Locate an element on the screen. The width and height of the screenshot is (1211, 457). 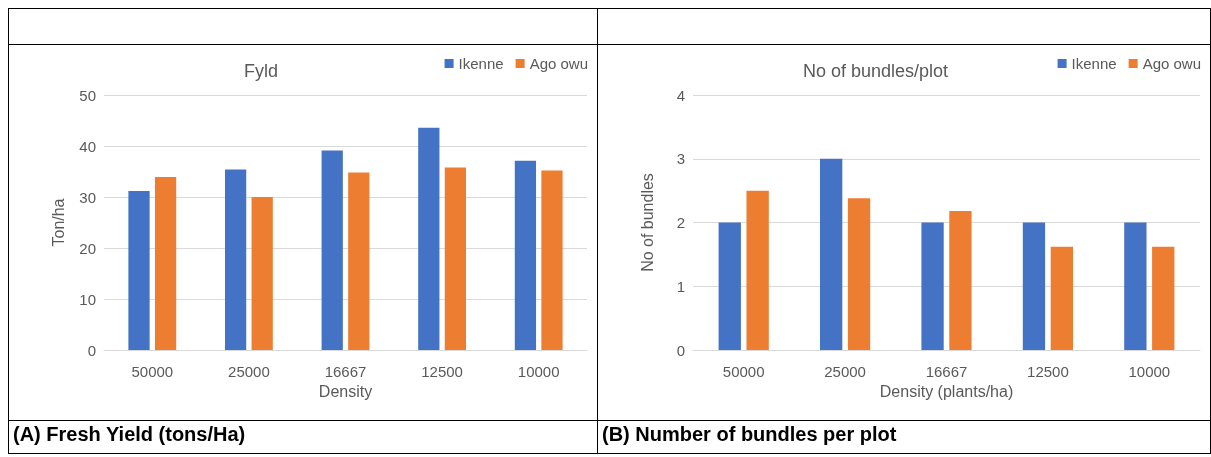
chart-title: Fyld is located at coordinates (261, 71).